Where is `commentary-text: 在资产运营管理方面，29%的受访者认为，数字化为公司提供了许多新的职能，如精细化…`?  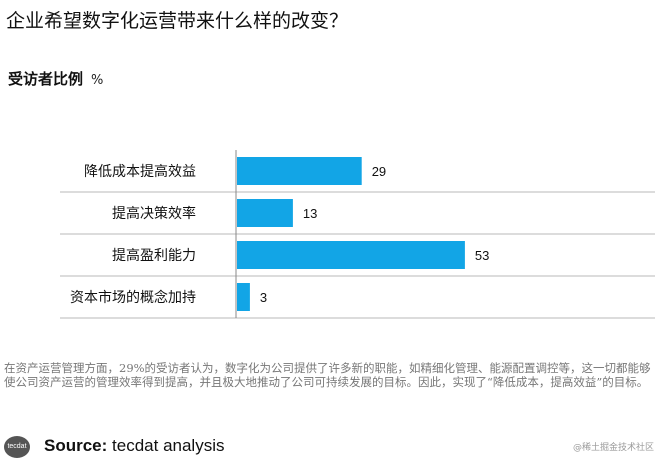
commentary-text: 在资产运营管理方面，29%的受访者认为，数字化为公司提供了许多新的职能，如精细化… is located at coordinates (327, 375).